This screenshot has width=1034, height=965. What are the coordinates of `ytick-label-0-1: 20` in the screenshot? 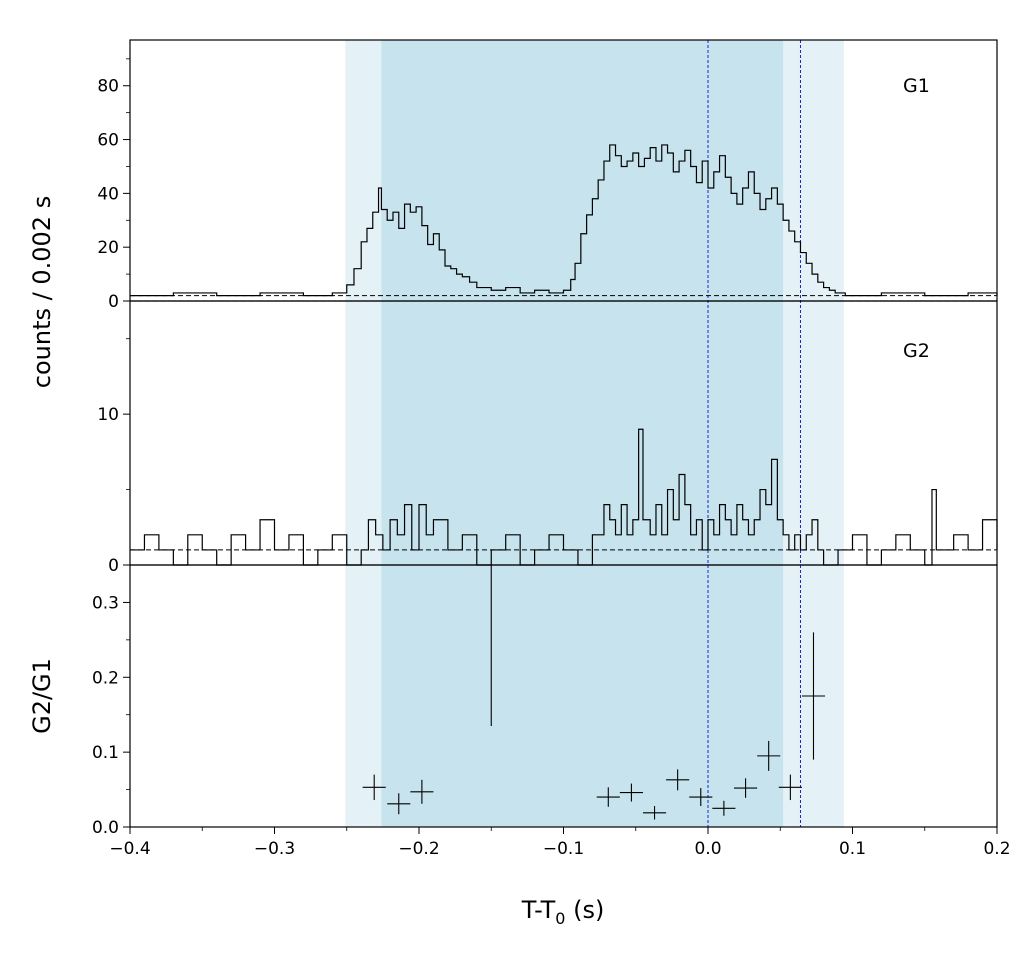 It's located at (108, 248).